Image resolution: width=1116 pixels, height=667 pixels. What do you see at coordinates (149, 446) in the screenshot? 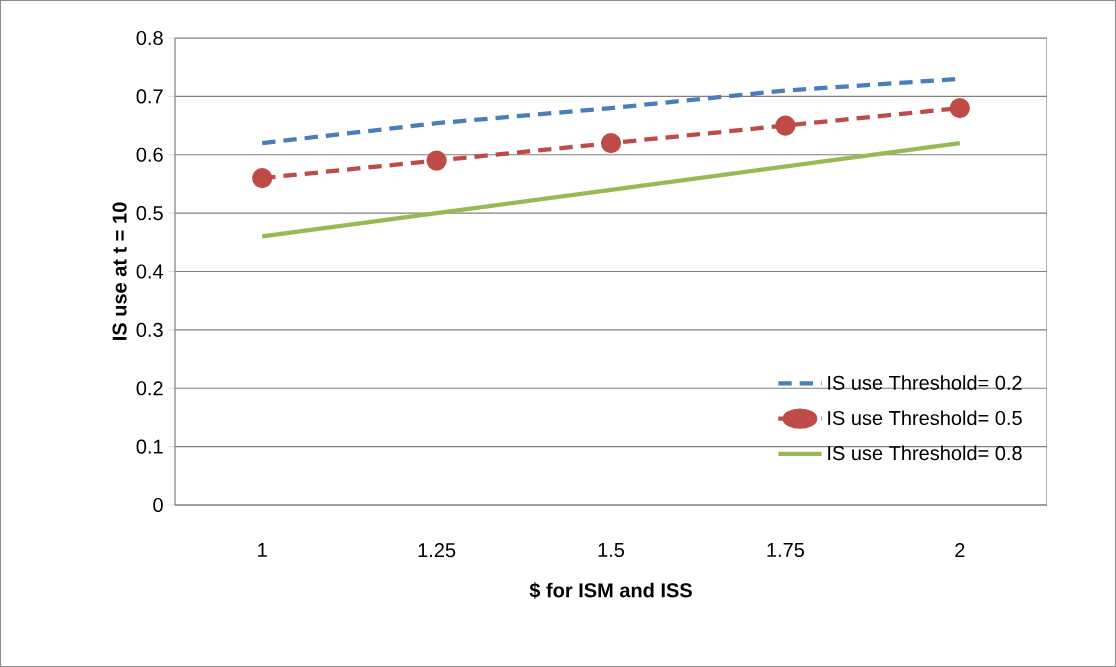
I see `y-tick-label: 0.1` at bounding box center [149, 446].